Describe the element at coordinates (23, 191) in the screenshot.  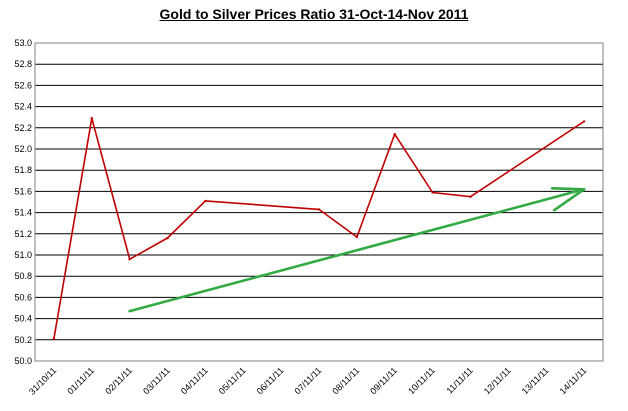
I see `y-tick-label: 51.6` at that location.